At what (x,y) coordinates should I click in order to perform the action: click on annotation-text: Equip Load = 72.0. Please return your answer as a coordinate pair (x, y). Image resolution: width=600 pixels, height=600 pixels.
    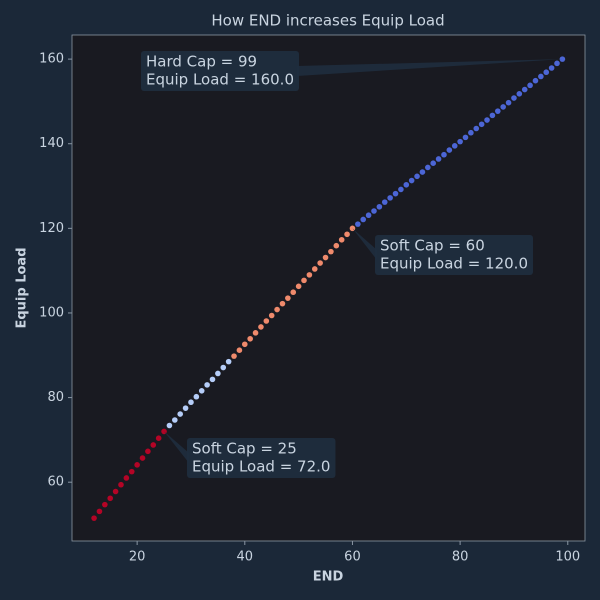
    Looking at the image, I should click on (261, 467).